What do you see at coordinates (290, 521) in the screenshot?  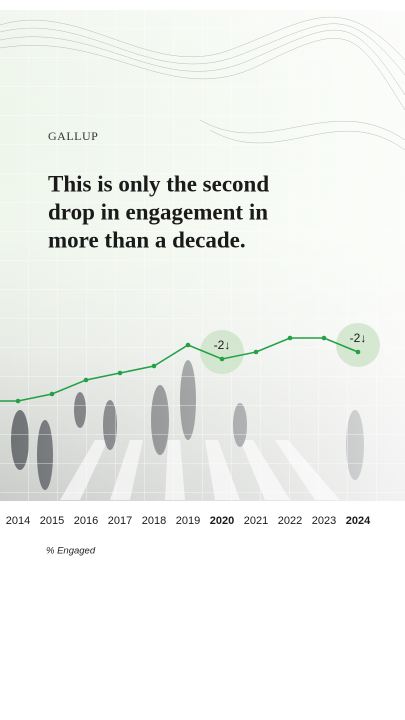 I see `x-tick-label: 2022` at bounding box center [290, 521].